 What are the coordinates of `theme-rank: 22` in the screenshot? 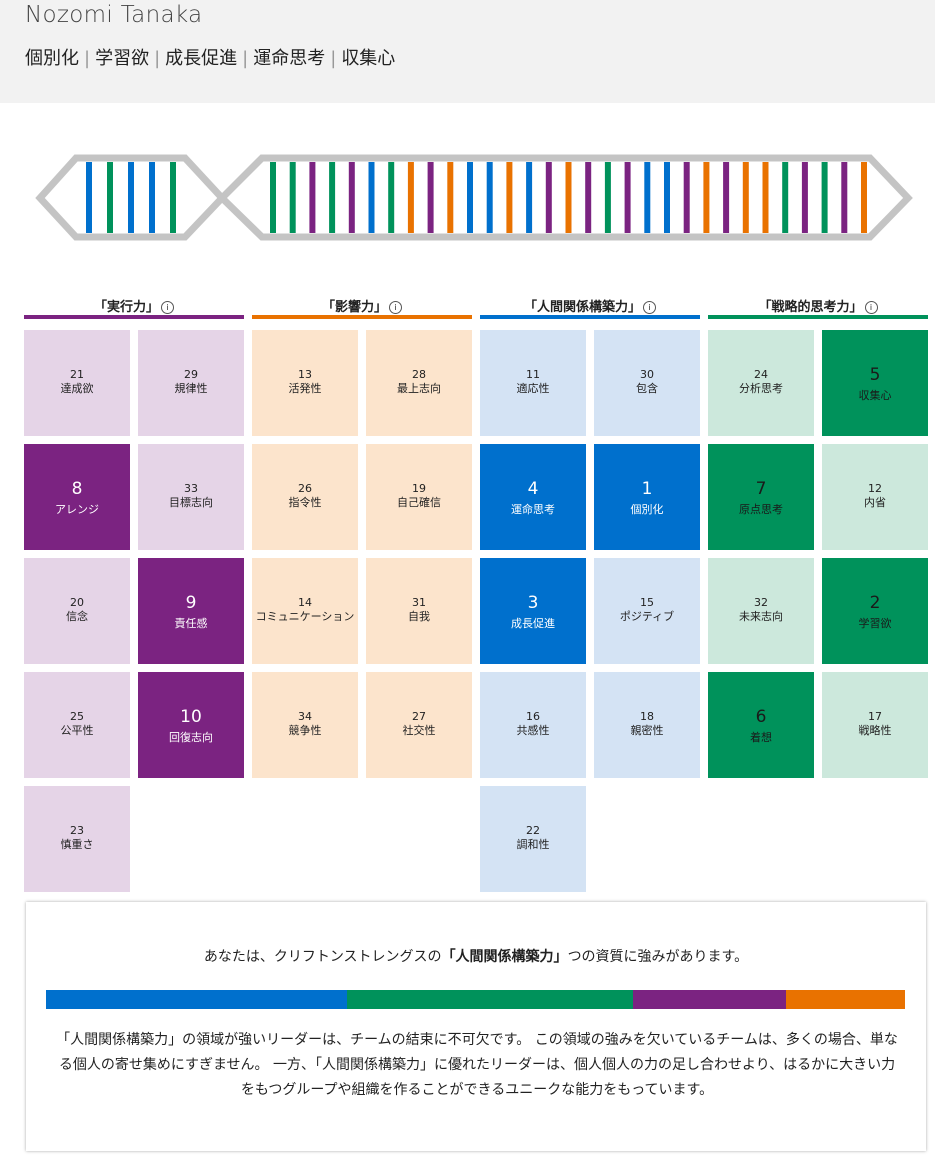 It's located at (533, 830).